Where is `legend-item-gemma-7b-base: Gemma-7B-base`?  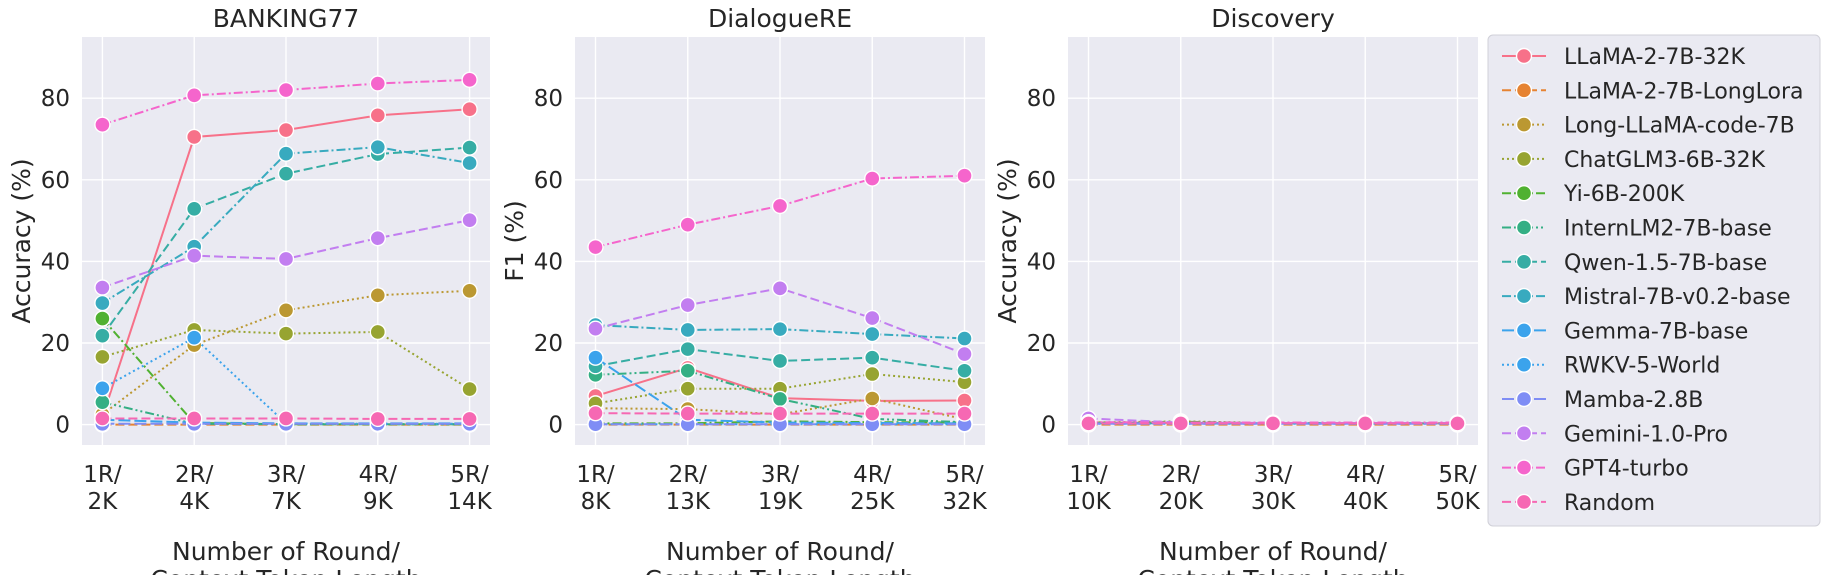 legend-item-gemma-7b-base: Gemma-7B-base is located at coordinates (1625, 331).